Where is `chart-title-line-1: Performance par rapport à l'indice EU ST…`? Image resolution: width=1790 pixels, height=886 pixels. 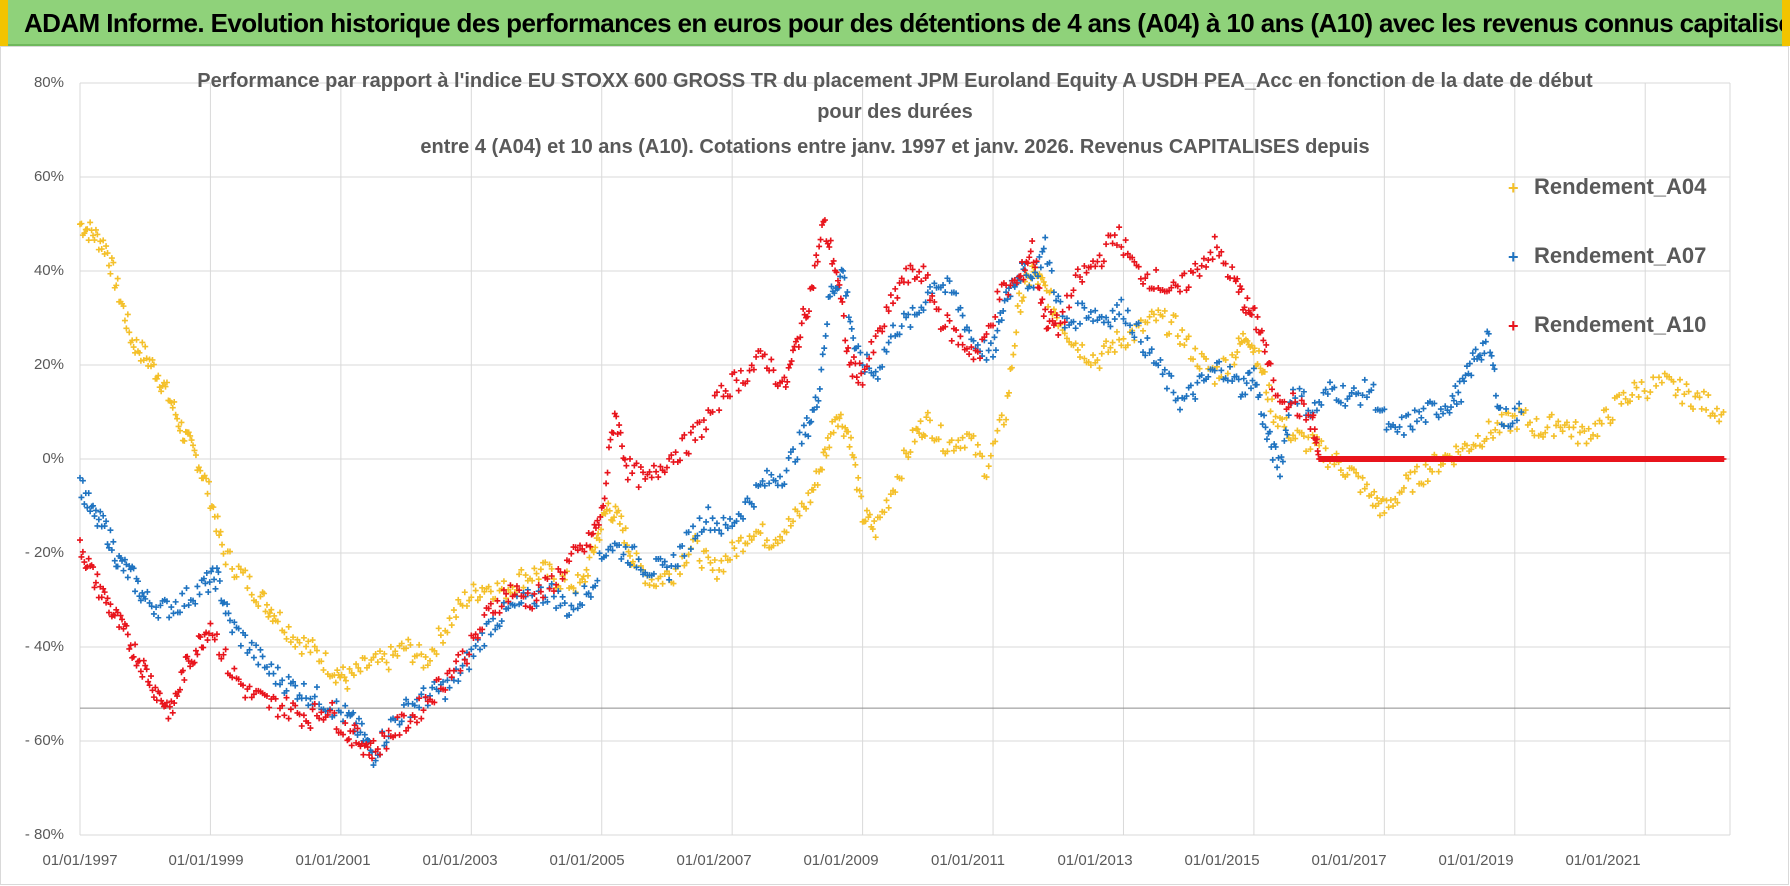 chart-title-line-1: Performance par rapport à l'indice EU ST… is located at coordinates (895, 81).